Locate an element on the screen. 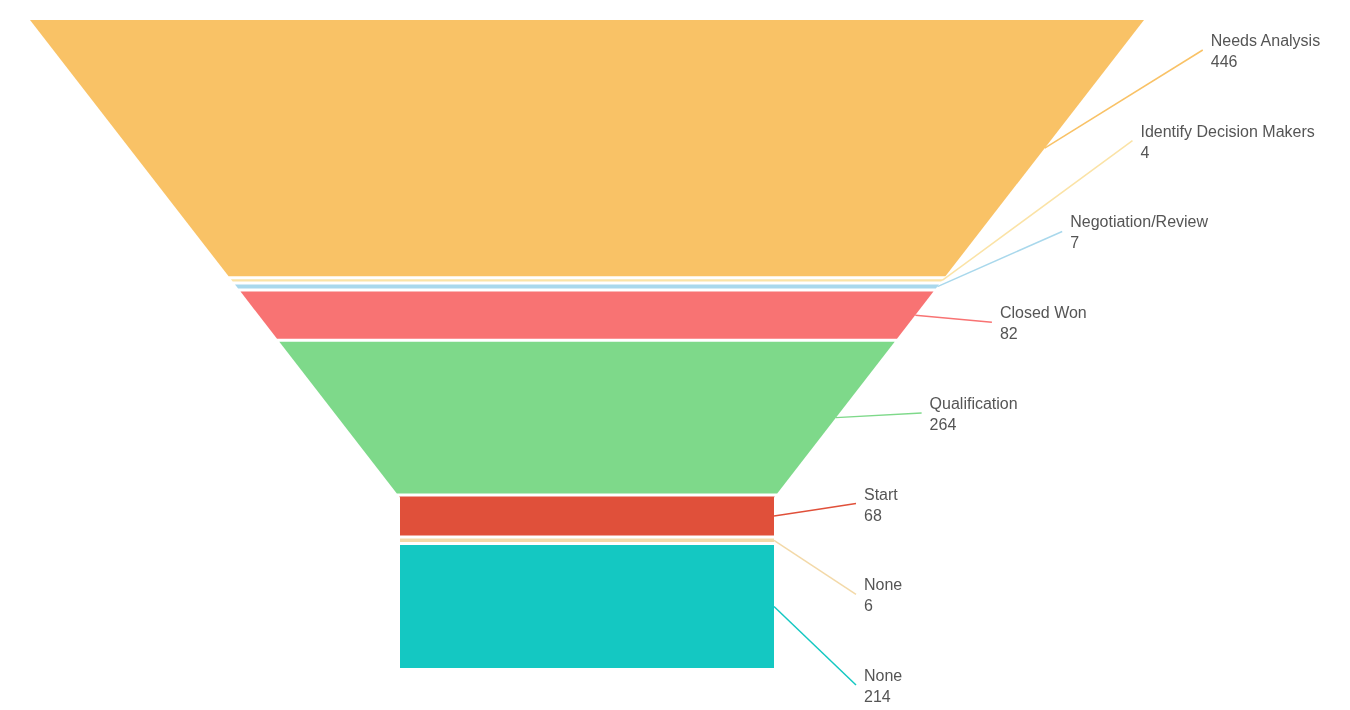 The image size is (1350, 710). category-label: Identify Decision Makers is located at coordinates (1227, 131).